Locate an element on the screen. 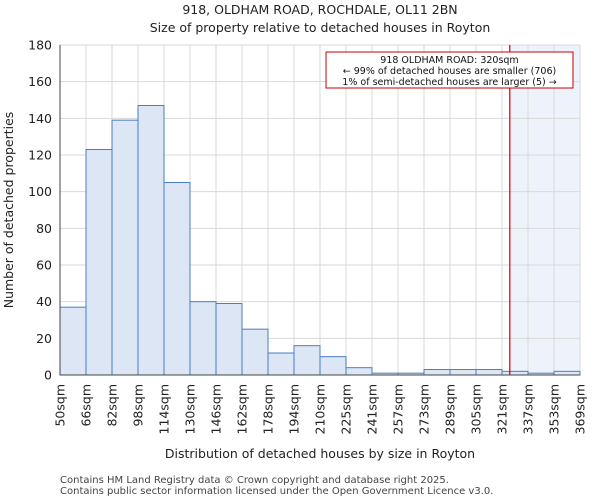 Image resolution: width=600 pixels, height=500 pixels. y-tick-label: 80 is located at coordinates (44, 228).